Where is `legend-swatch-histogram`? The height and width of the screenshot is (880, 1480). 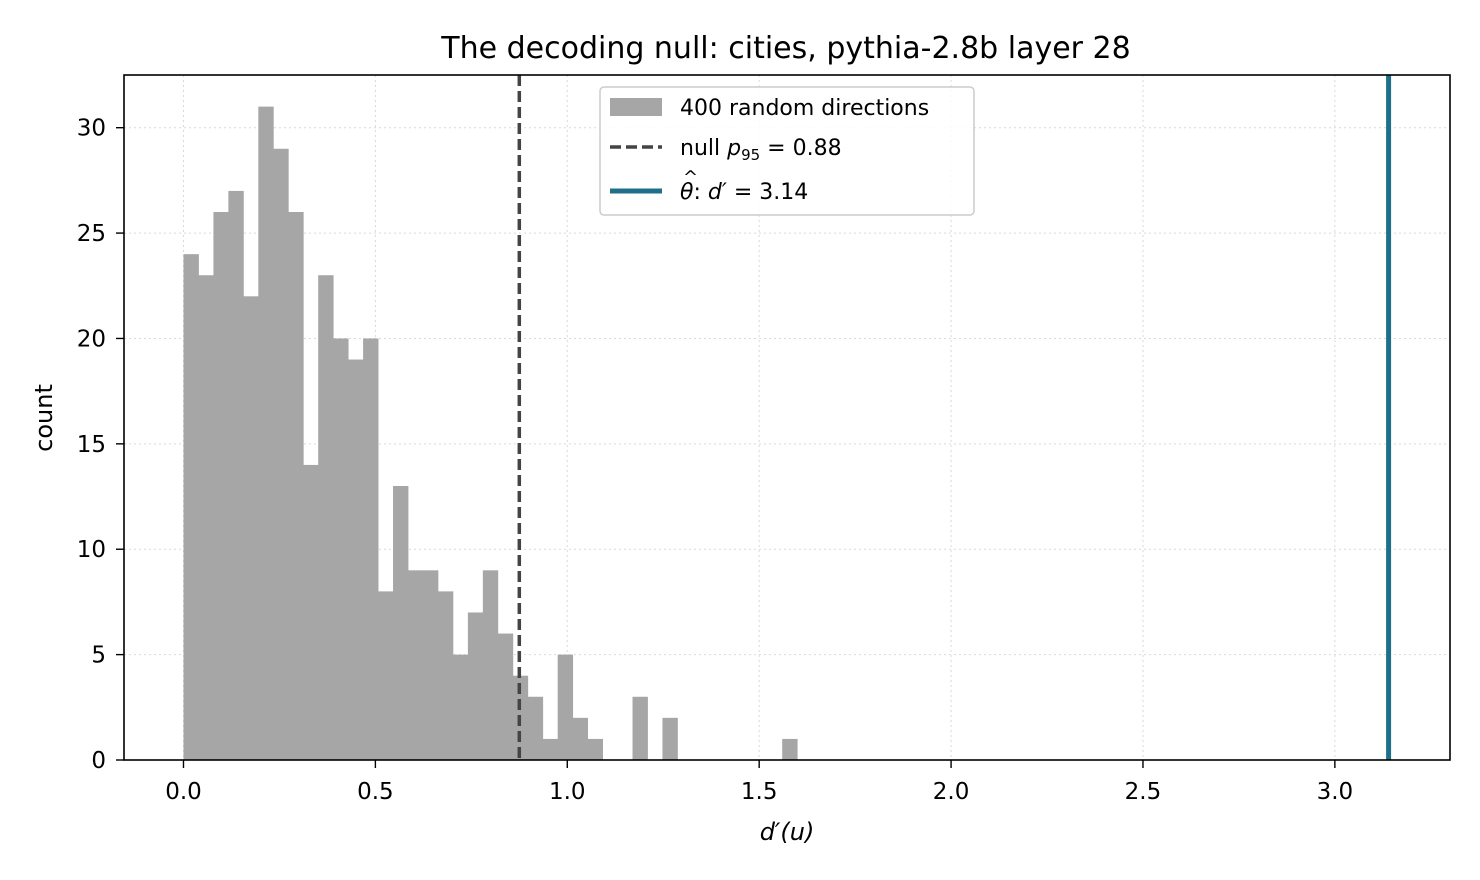 legend-swatch-histogram is located at coordinates (636, 107).